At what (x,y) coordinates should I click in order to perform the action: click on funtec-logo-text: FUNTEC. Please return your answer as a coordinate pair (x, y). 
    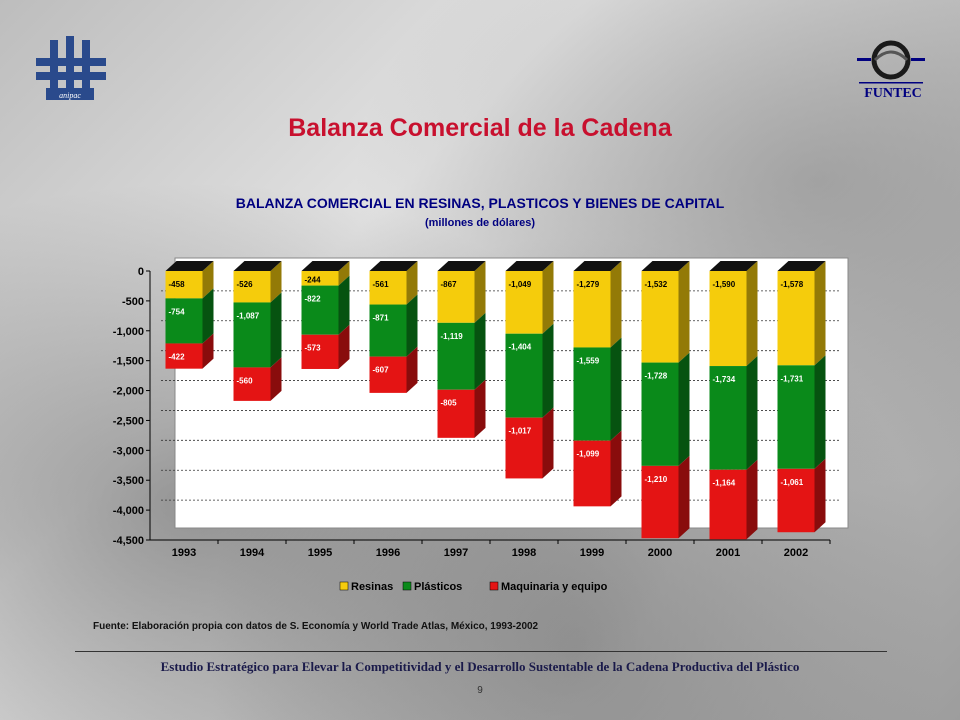
    Looking at the image, I should click on (893, 93).